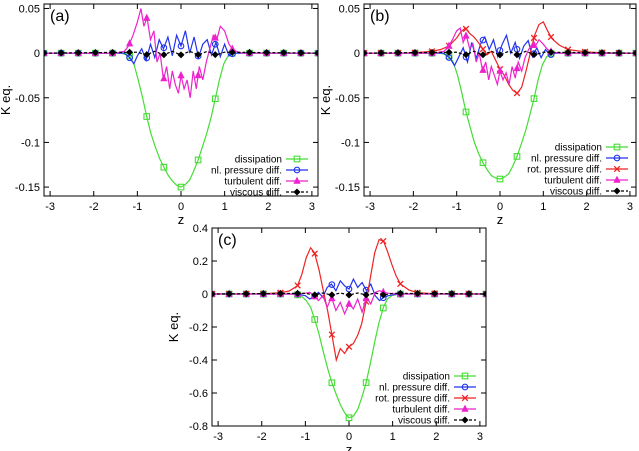  What do you see at coordinates (349, 9) in the screenshot?
I see `y-tick-label: 0.05` at bounding box center [349, 9].